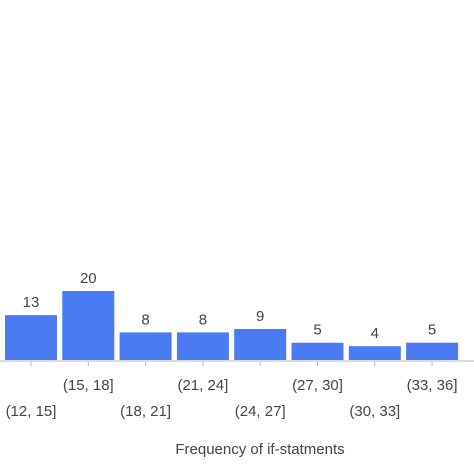 The width and height of the screenshot is (474, 474). I want to click on x-axis-label: Frequency of if-statments, so click(259, 449).